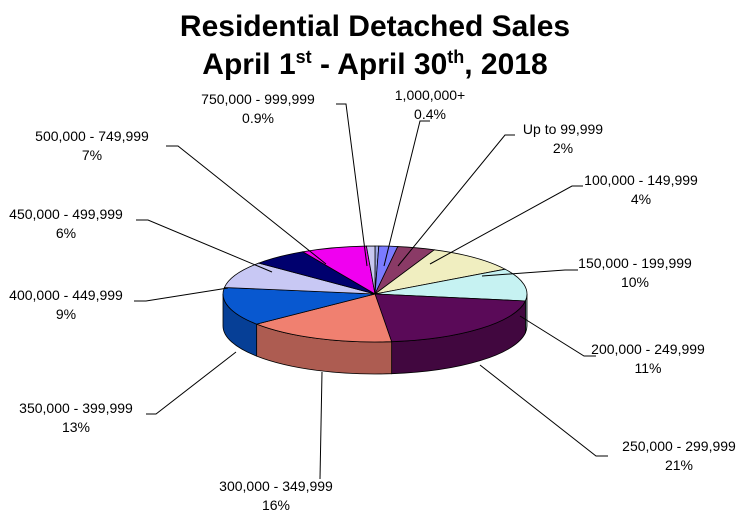 This screenshot has width=750, height=529. I want to click on slice-value-1-000-000: 0.4%, so click(430, 114).